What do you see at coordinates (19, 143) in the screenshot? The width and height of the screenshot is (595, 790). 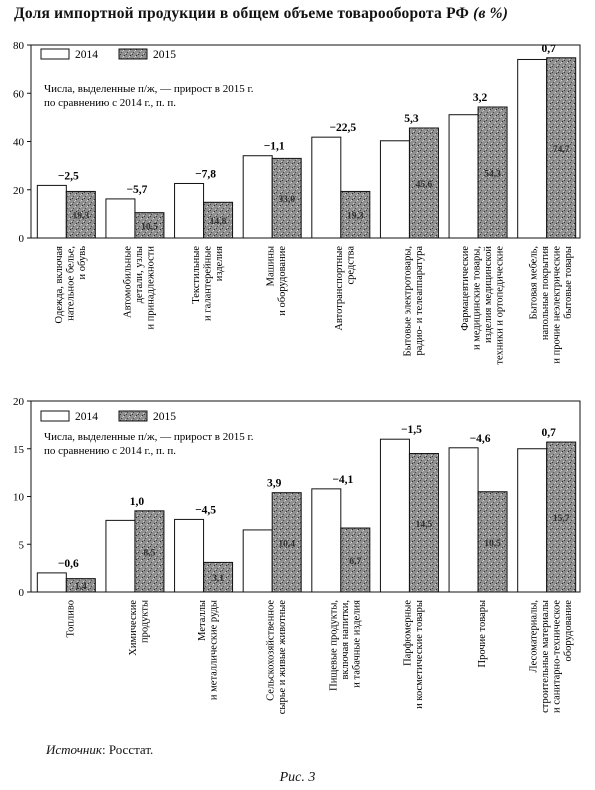 I see `y-tick-label: 40` at bounding box center [19, 143].